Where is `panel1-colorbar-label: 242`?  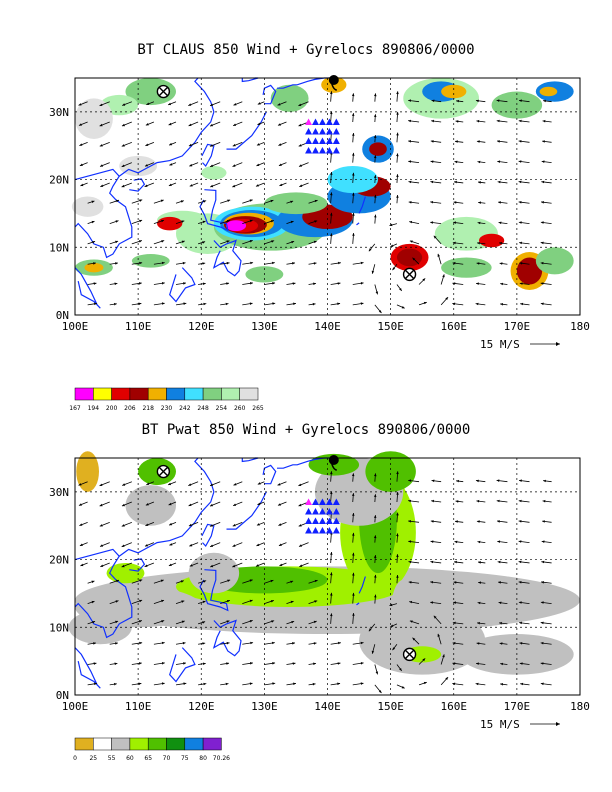
panel1-colorbar-label: 242 is located at coordinates (185, 408).